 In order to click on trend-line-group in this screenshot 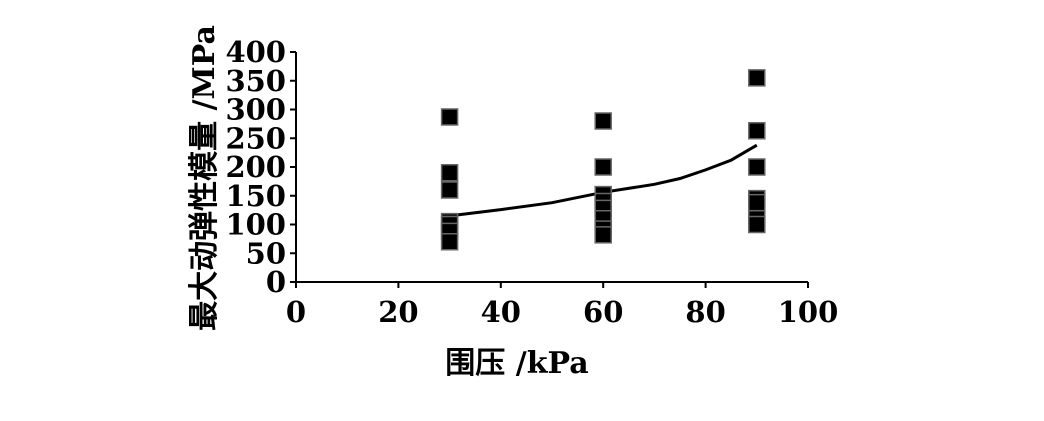, I will do `click(603, 180)`.